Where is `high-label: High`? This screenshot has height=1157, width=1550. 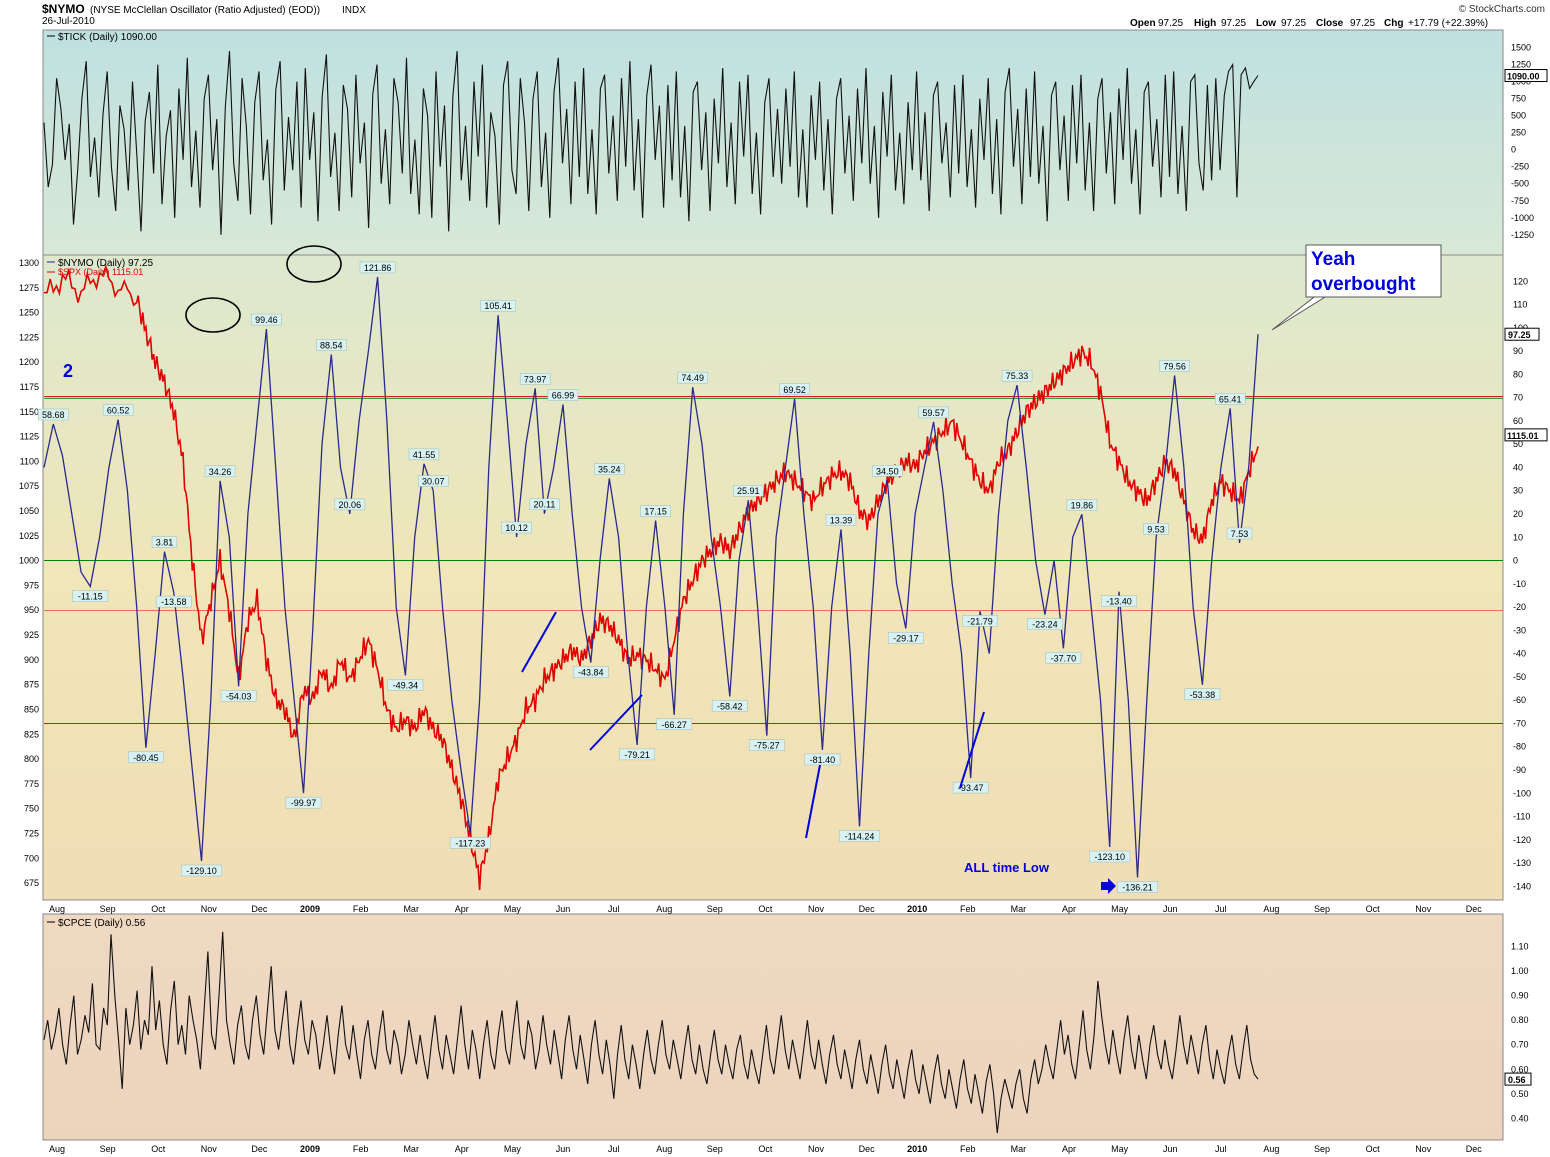 high-label: High is located at coordinates (1205, 23).